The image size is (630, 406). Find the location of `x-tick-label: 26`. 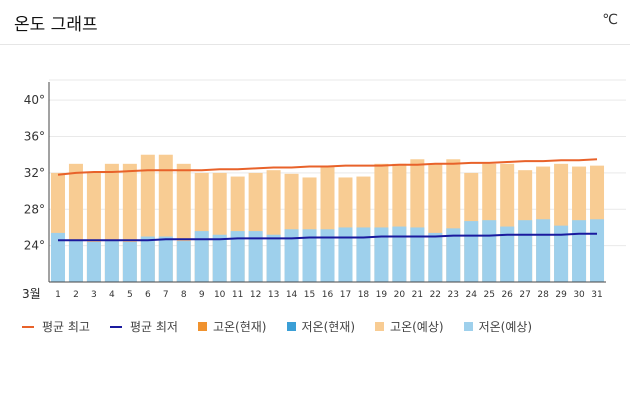

x-tick-label: 26 is located at coordinates (507, 295).